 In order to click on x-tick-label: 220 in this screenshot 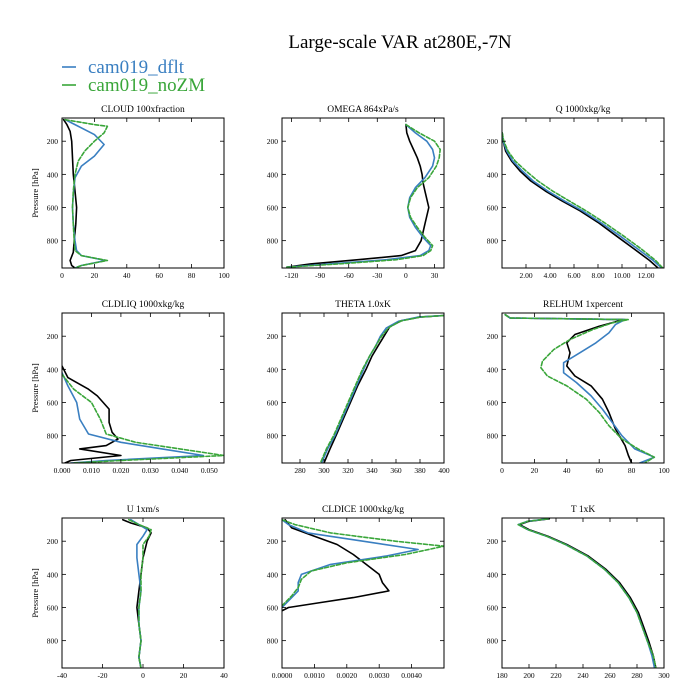, I will do `click(556, 675)`.